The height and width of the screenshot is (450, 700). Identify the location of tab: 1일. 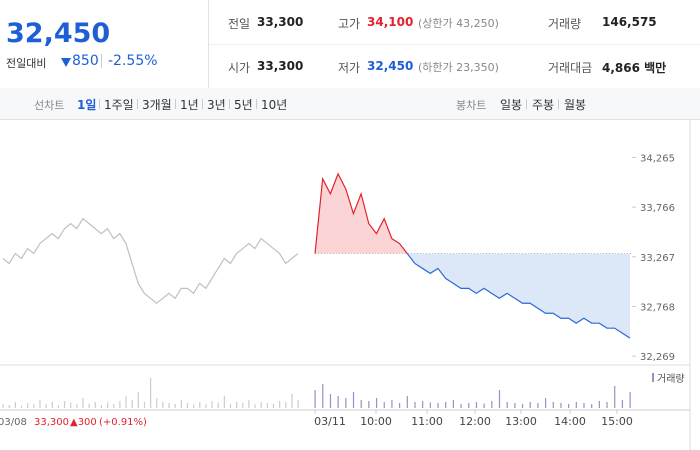
(87, 105).